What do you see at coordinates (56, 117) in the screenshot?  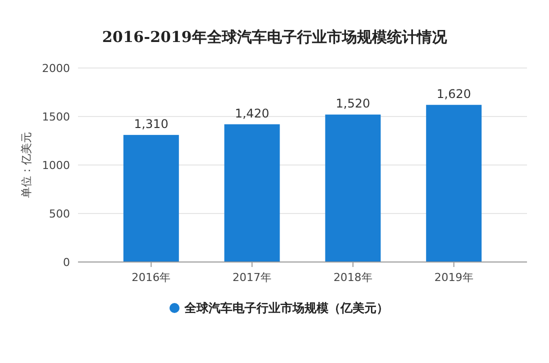 I see `y-tick-label: 1500` at bounding box center [56, 117].